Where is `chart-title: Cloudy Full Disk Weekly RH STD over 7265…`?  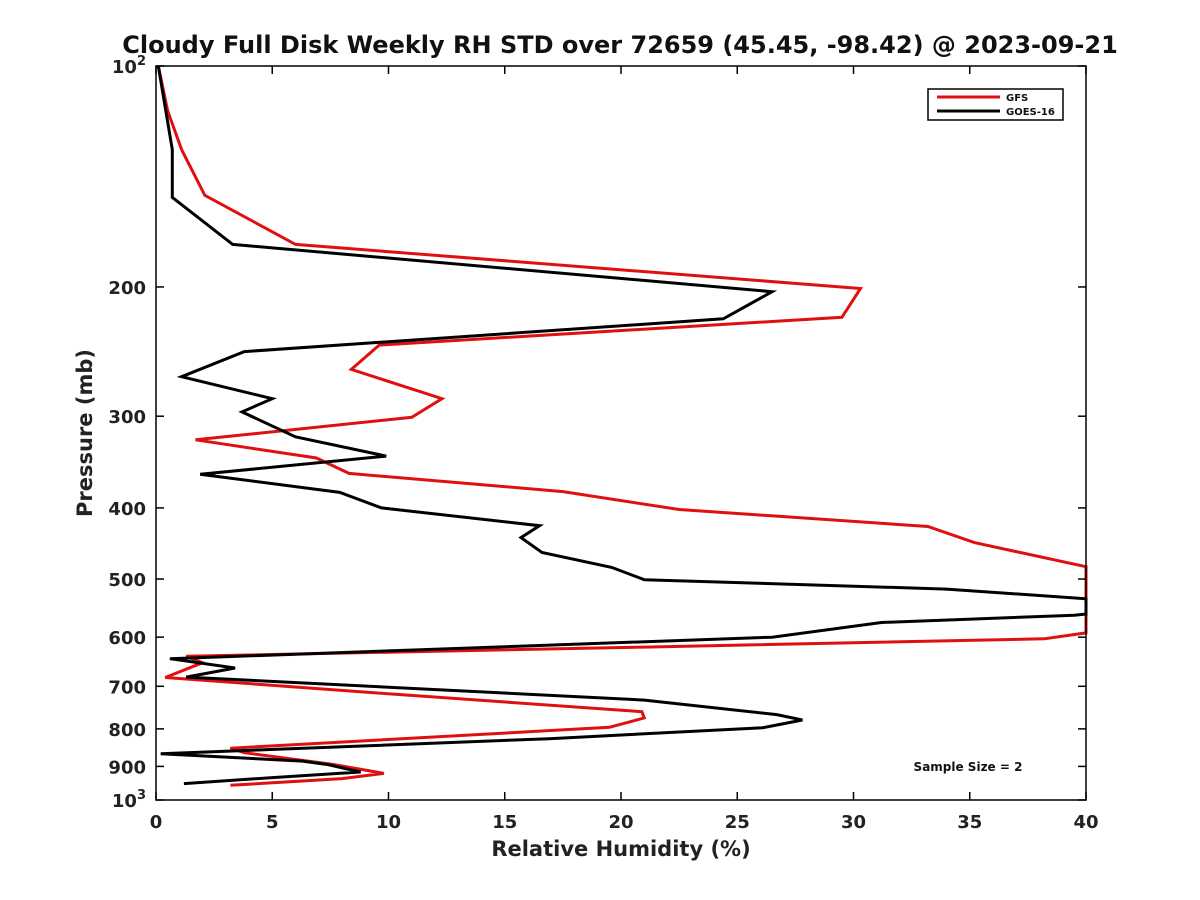 chart-title: Cloudy Full Disk Weekly RH STD over 7265… is located at coordinates (620, 45).